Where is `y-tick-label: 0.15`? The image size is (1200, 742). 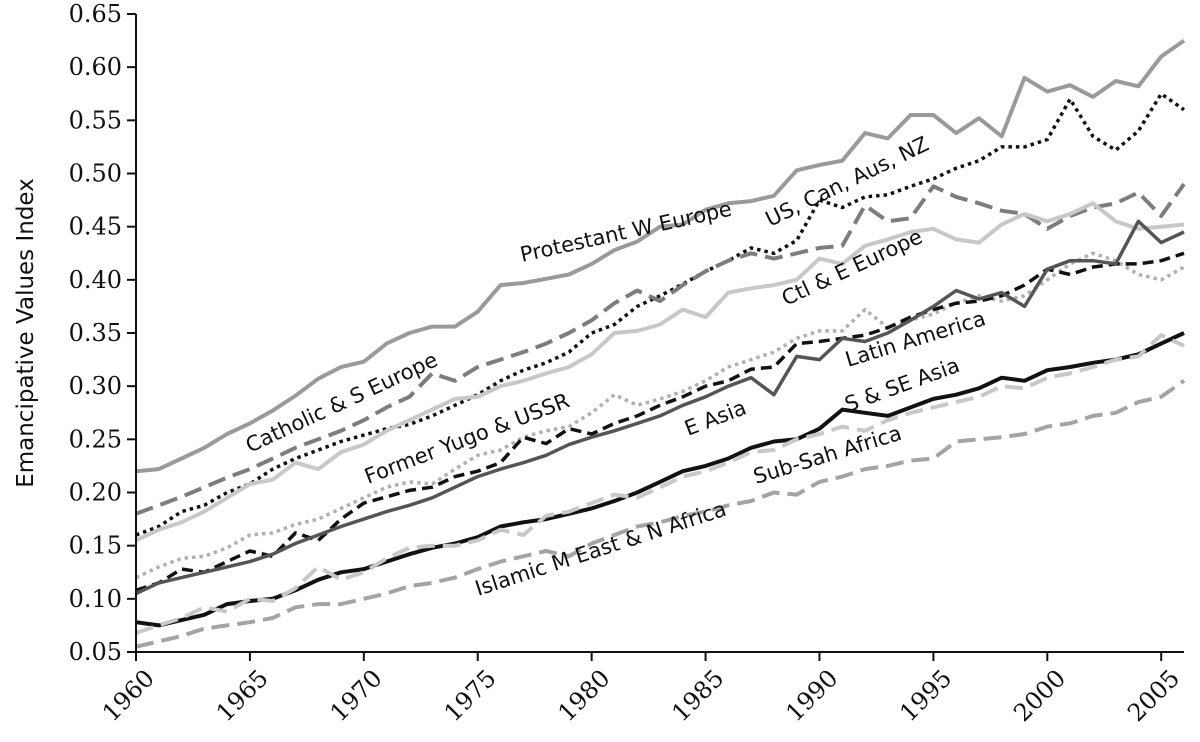
y-tick-label: 0.15 is located at coordinates (95, 546).